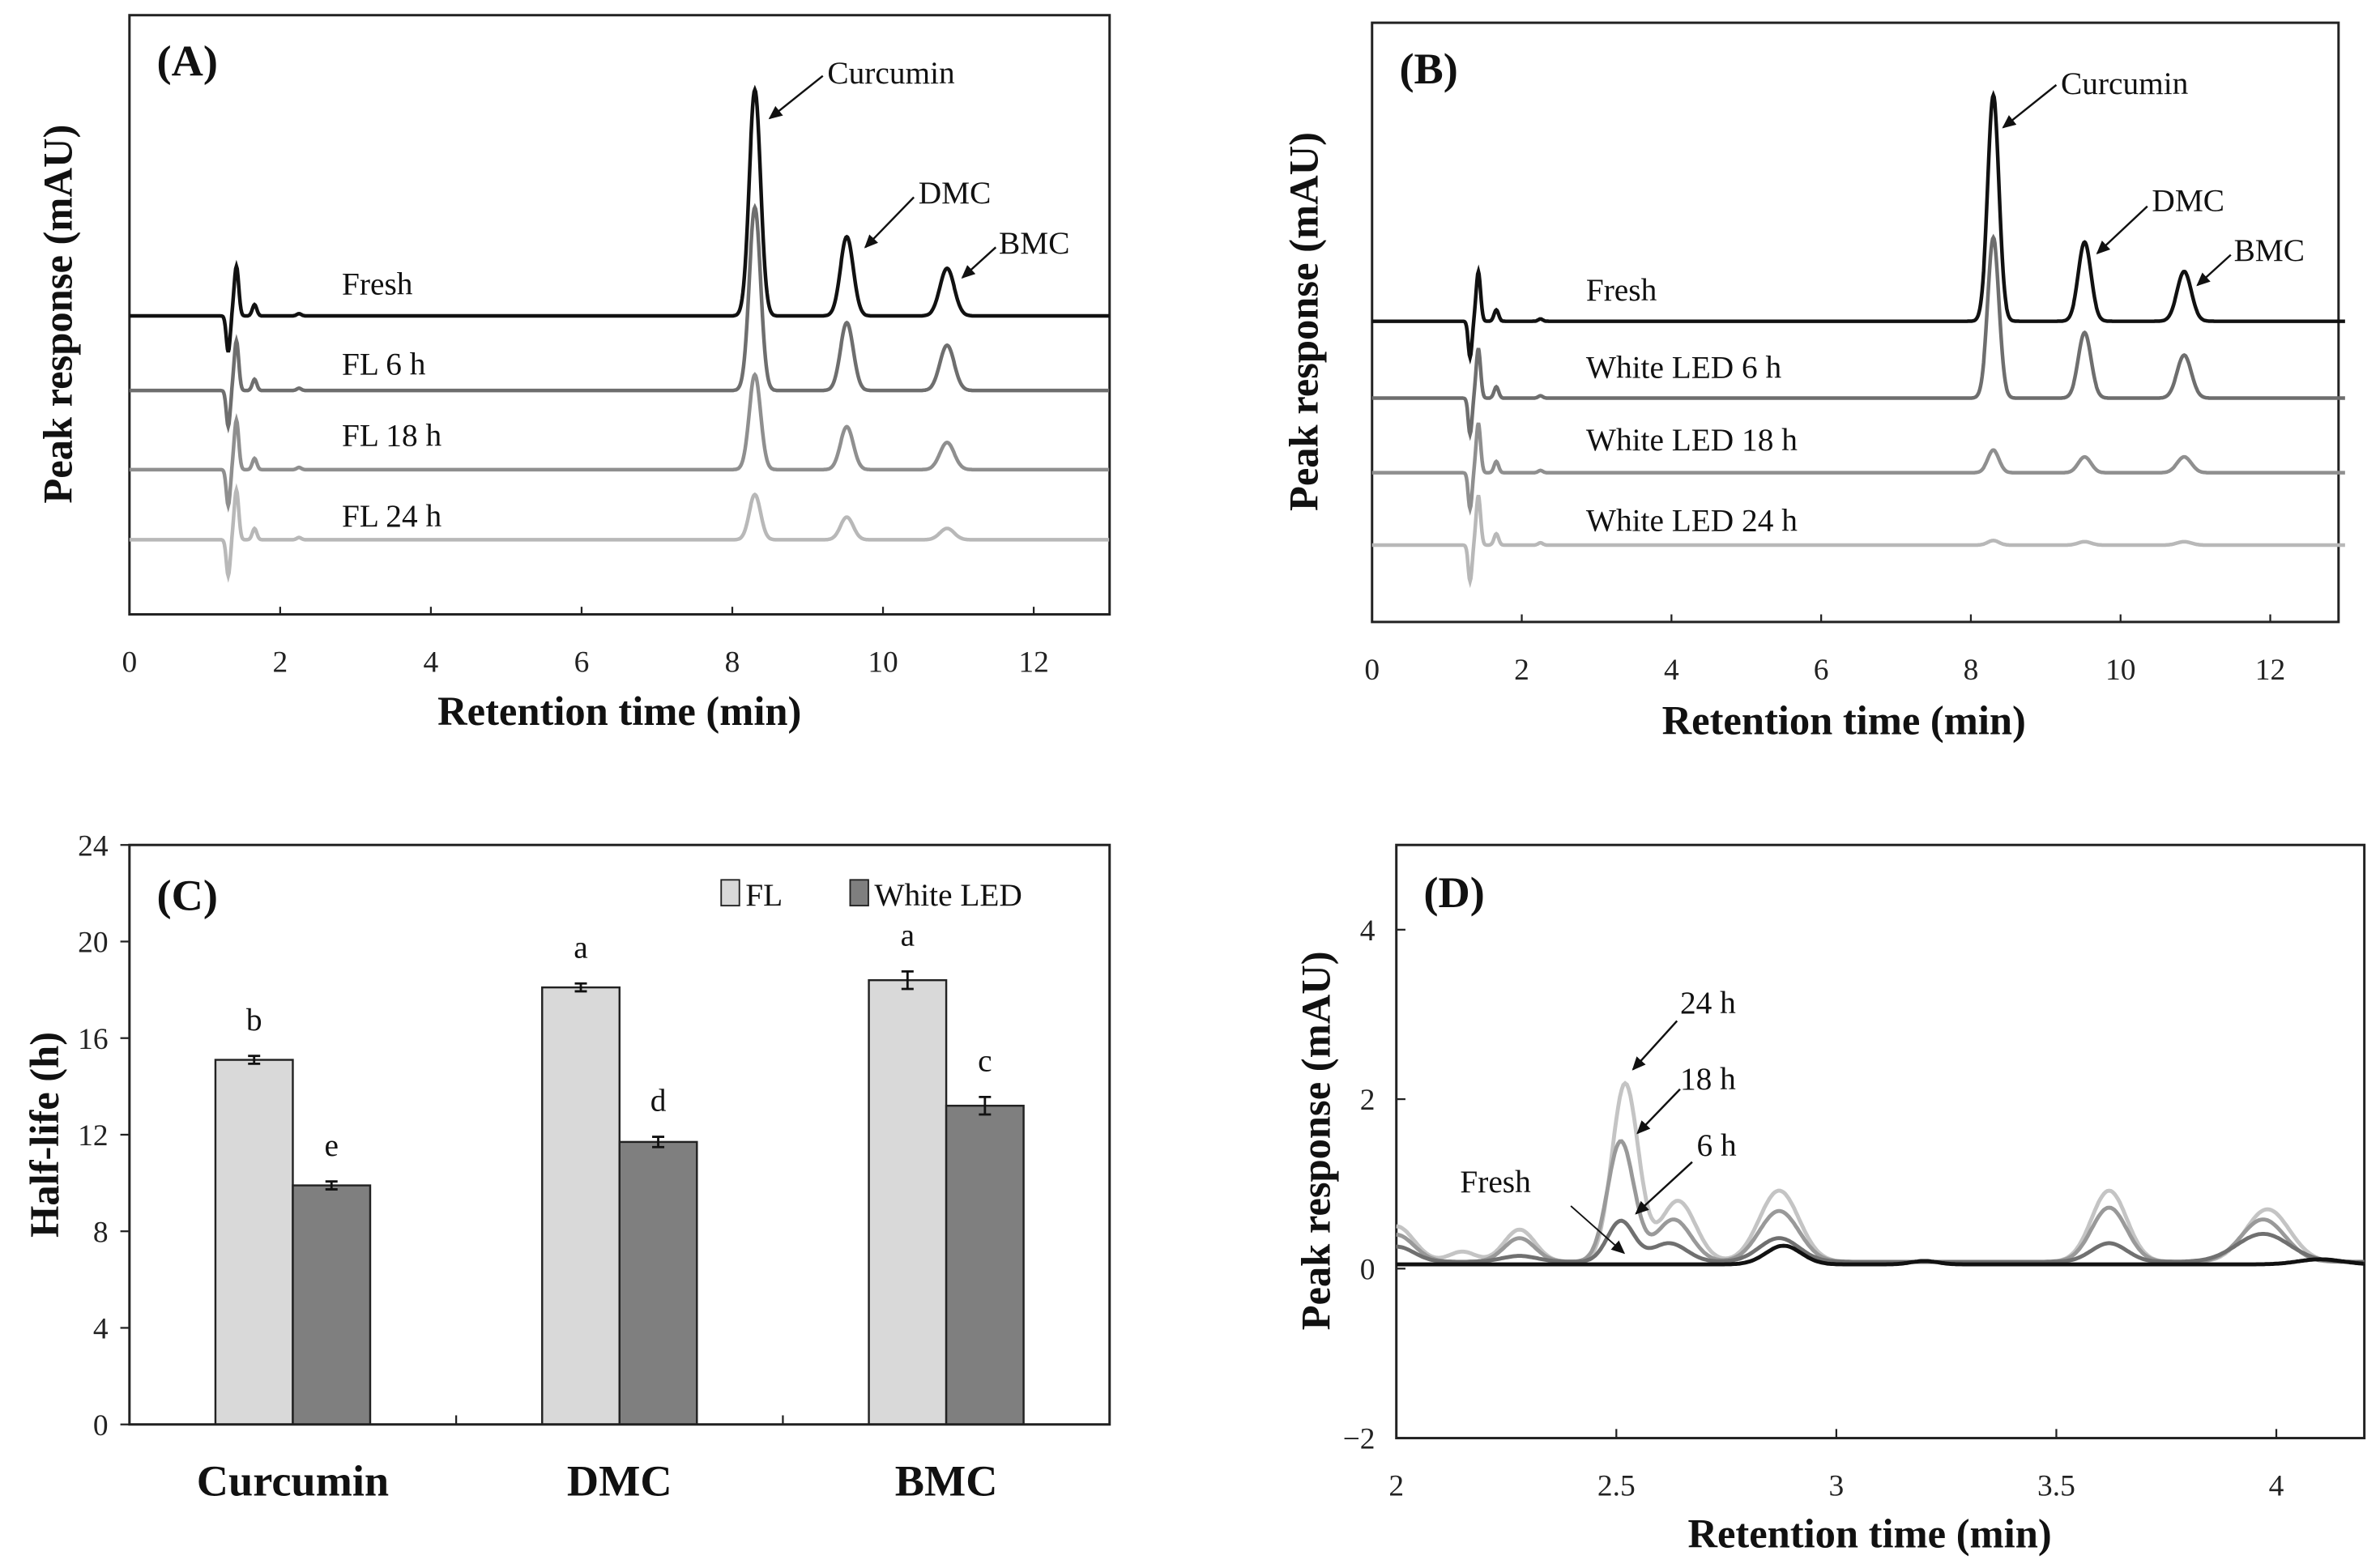 Image resolution: width=2380 pixels, height=1564 pixels. What do you see at coordinates (619, 443) in the screenshot?
I see `trace-fl-18-h` at bounding box center [619, 443].